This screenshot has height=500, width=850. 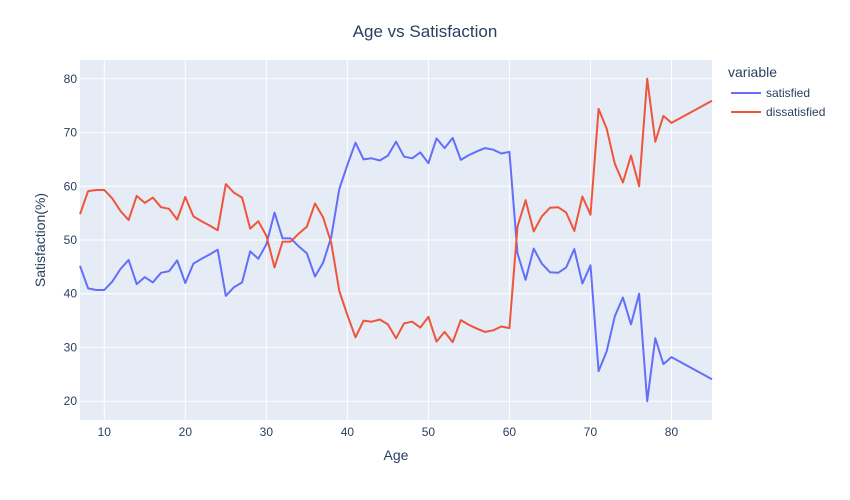 I want to click on legend-label-satisfied: satisfied, so click(x=788, y=93).